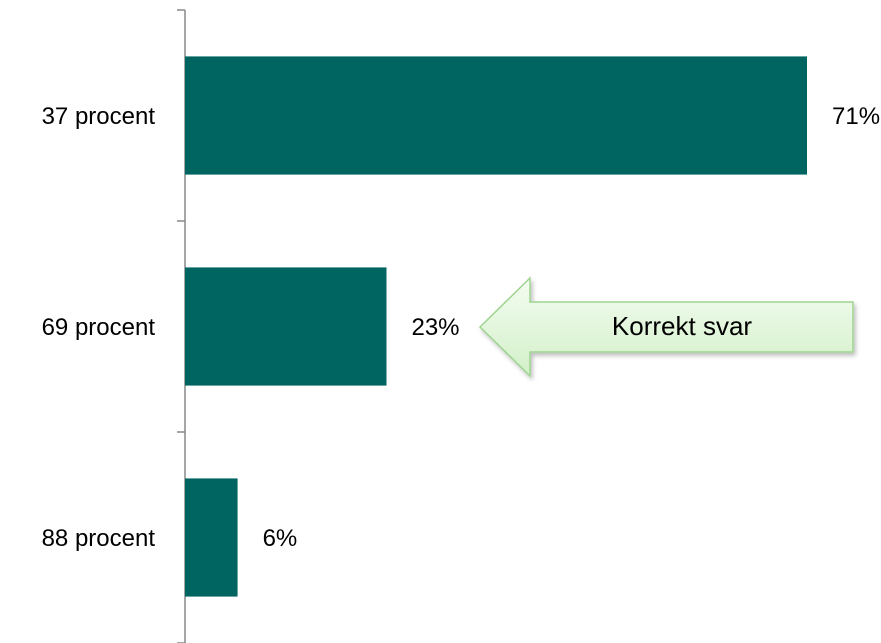  Describe the element at coordinates (435, 327) in the screenshot. I see `value-label: 23%` at that location.